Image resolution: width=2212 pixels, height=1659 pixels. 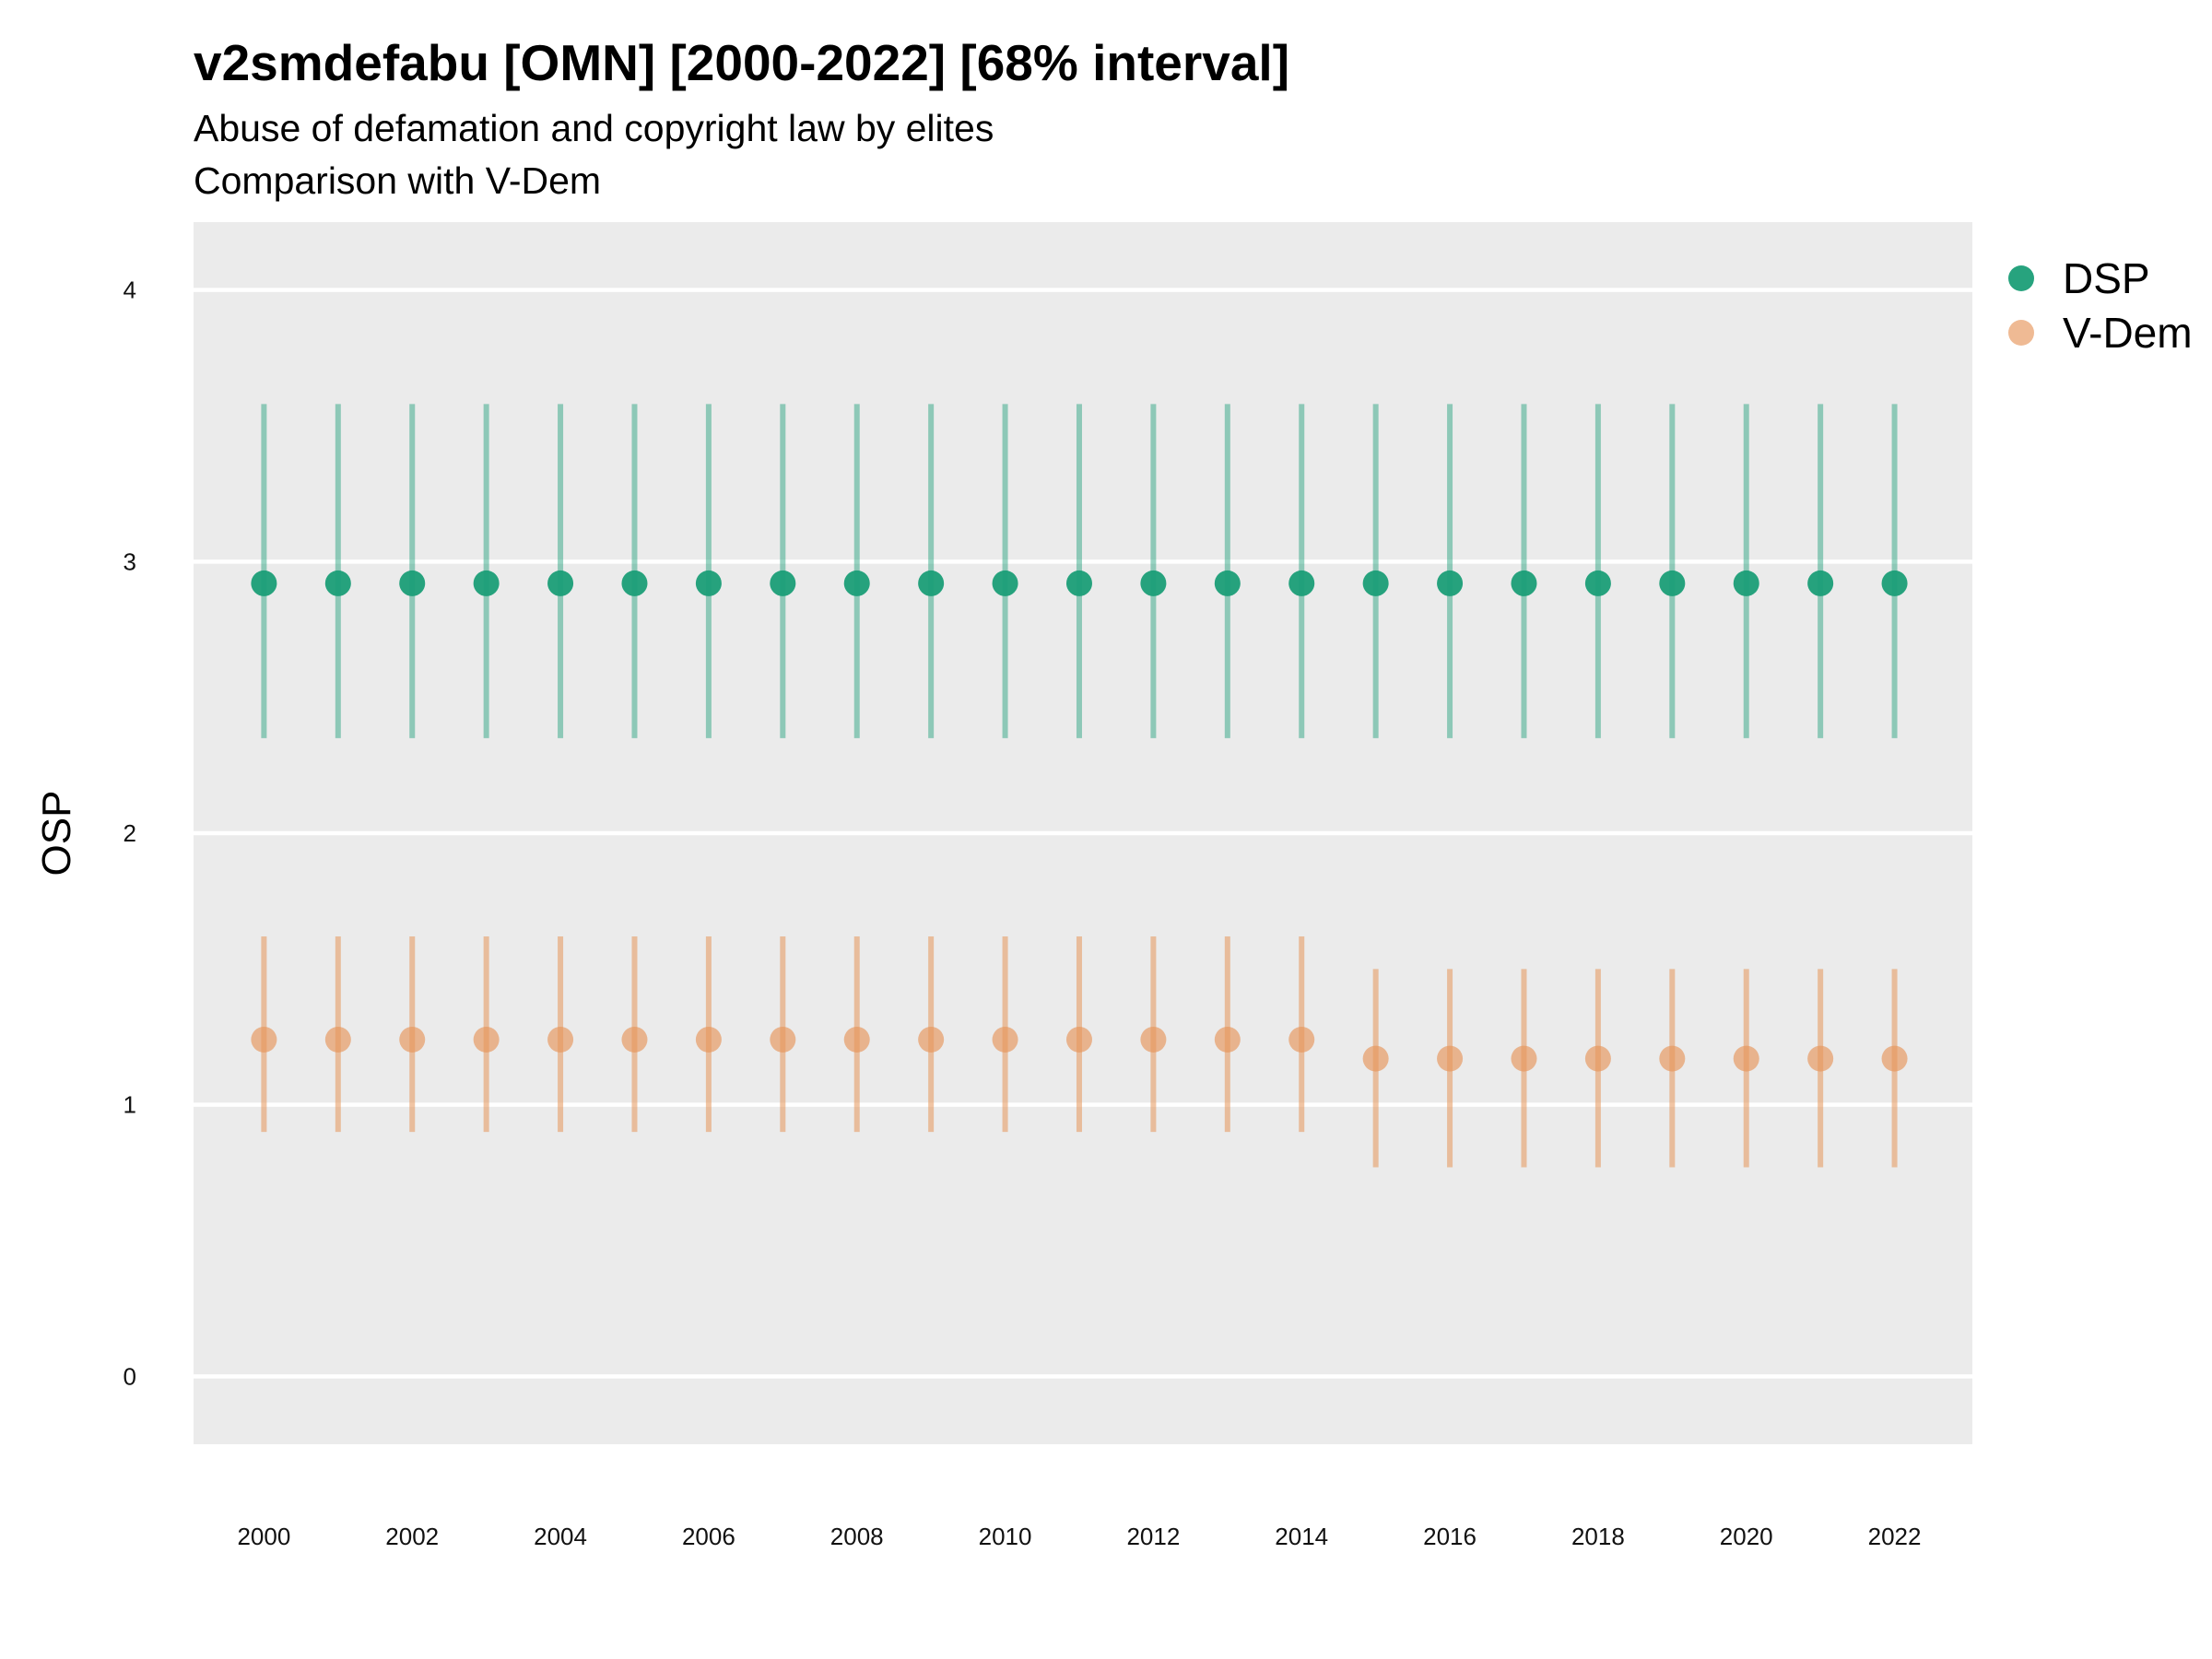 What do you see at coordinates (1894, 583) in the screenshot?
I see `point-DSP-2022` at bounding box center [1894, 583].